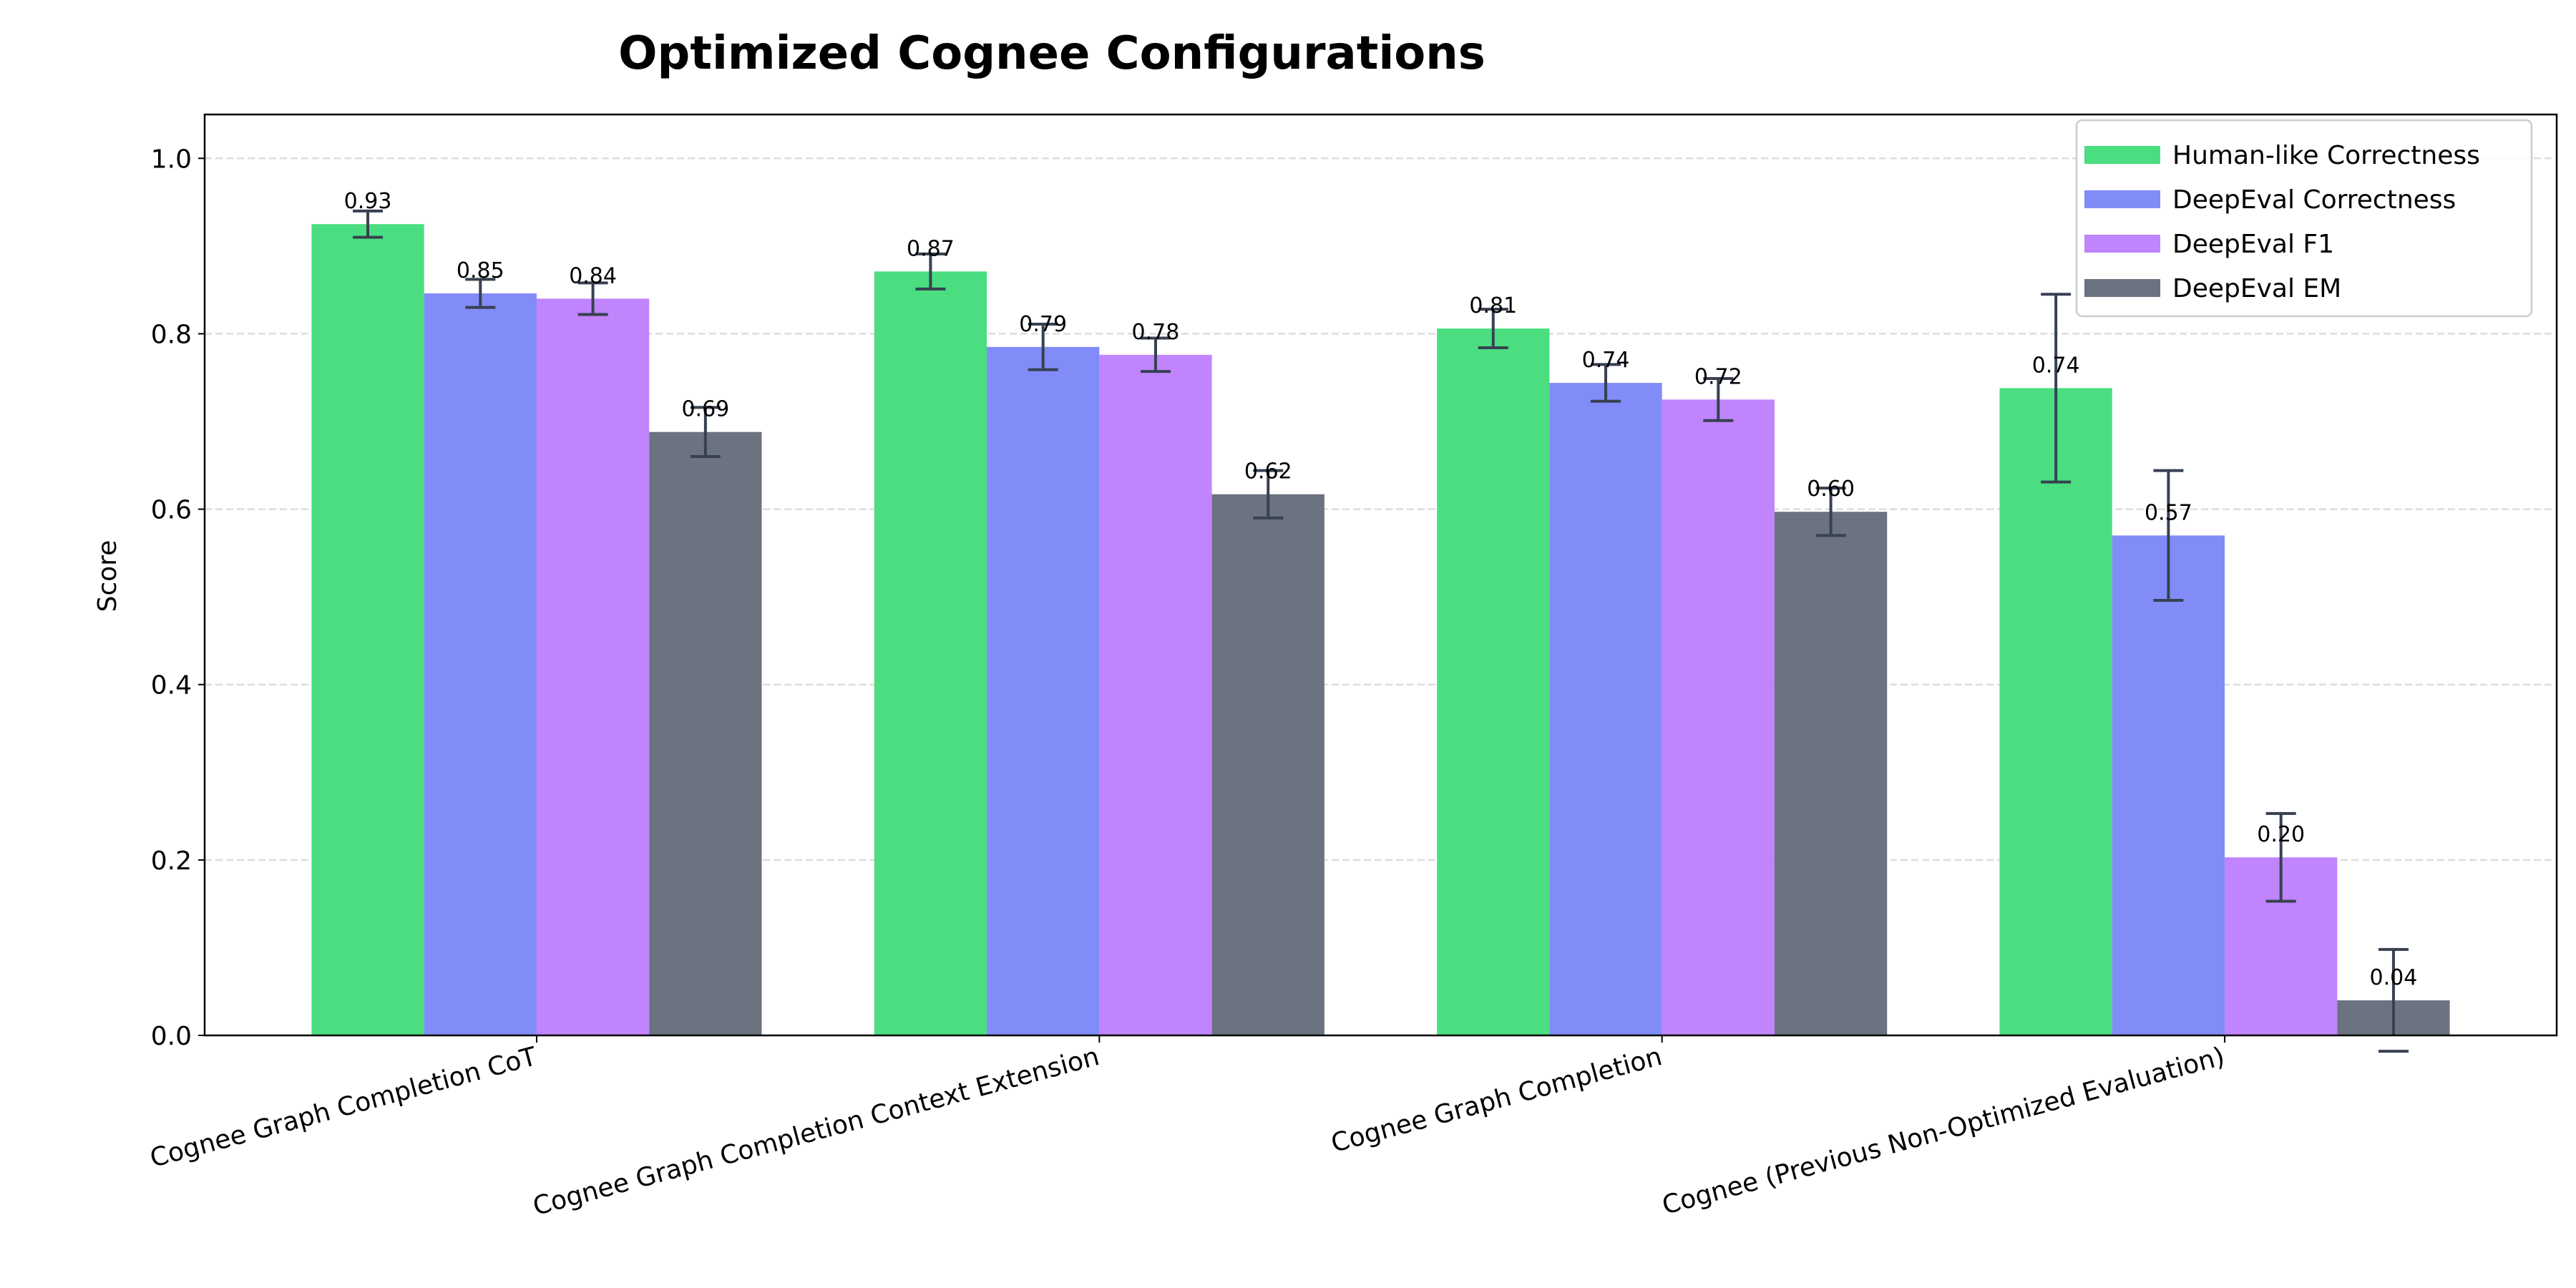 The width and height of the screenshot is (2576, 1288). What do you see at coordinates (931, 248) in the screenshot?
I see `data-label: 0.87` at bounding box center [931, 248].